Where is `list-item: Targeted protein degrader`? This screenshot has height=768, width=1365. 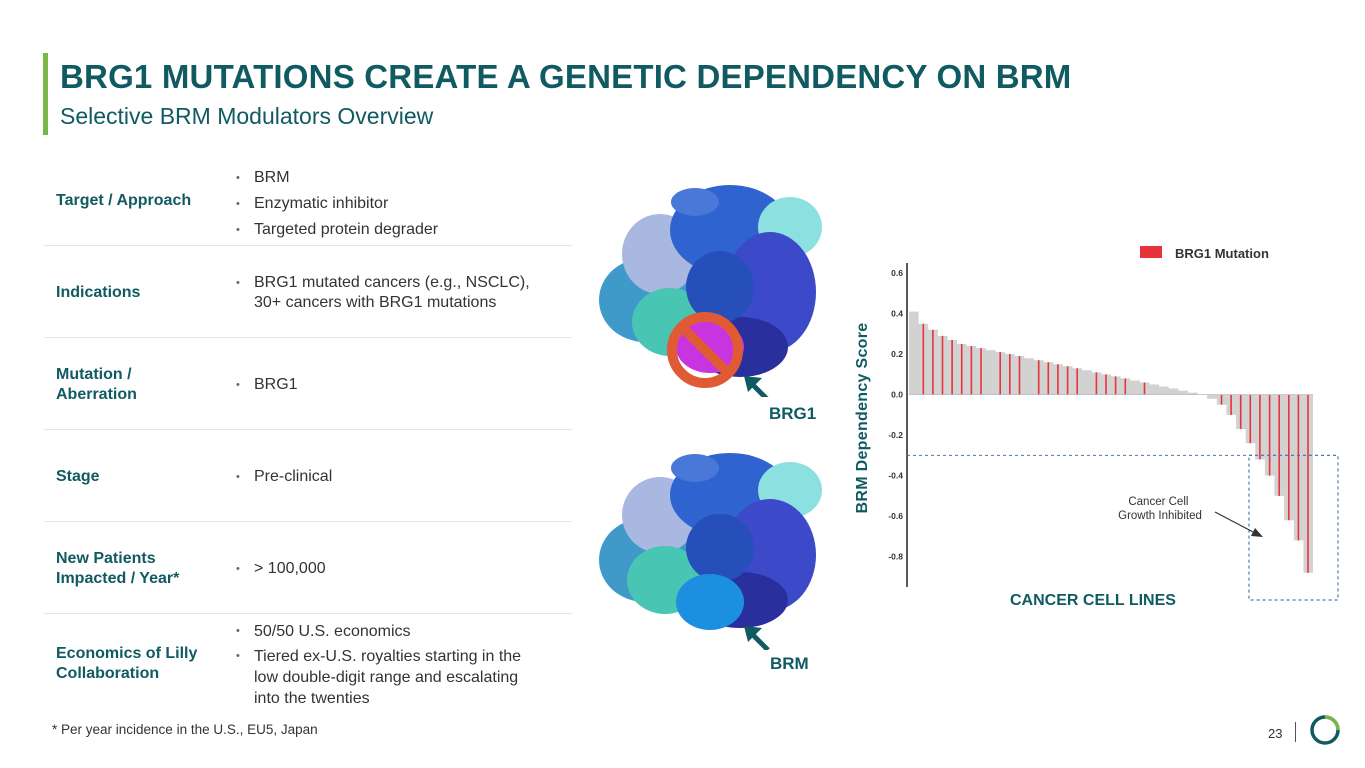 list-item: Targeted protein degrader is located at coordinates (337, 230).